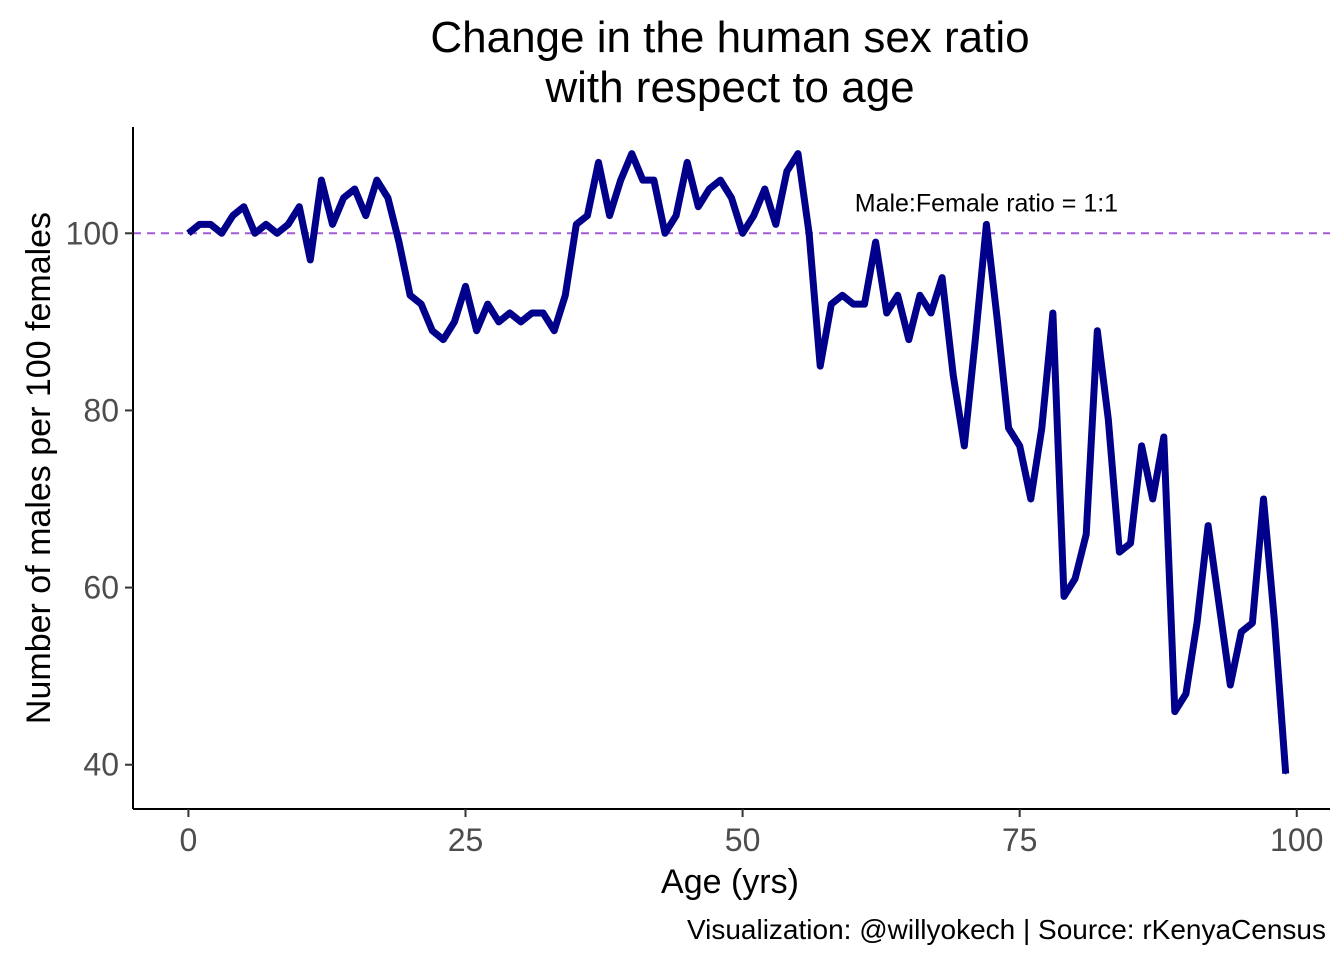 Image resolution: width=1344 pixels, height=960 pixels. I want to click on y-tick-label: 80, so click(101, 410).